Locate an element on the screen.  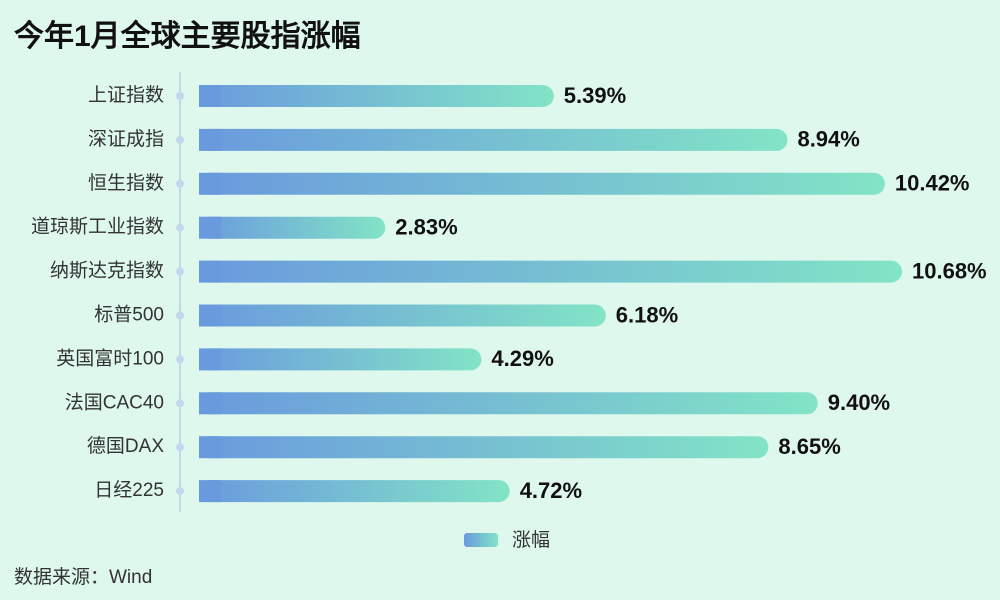
y-tick-label: 法国CAC40 is located at coordinates (114, 402).